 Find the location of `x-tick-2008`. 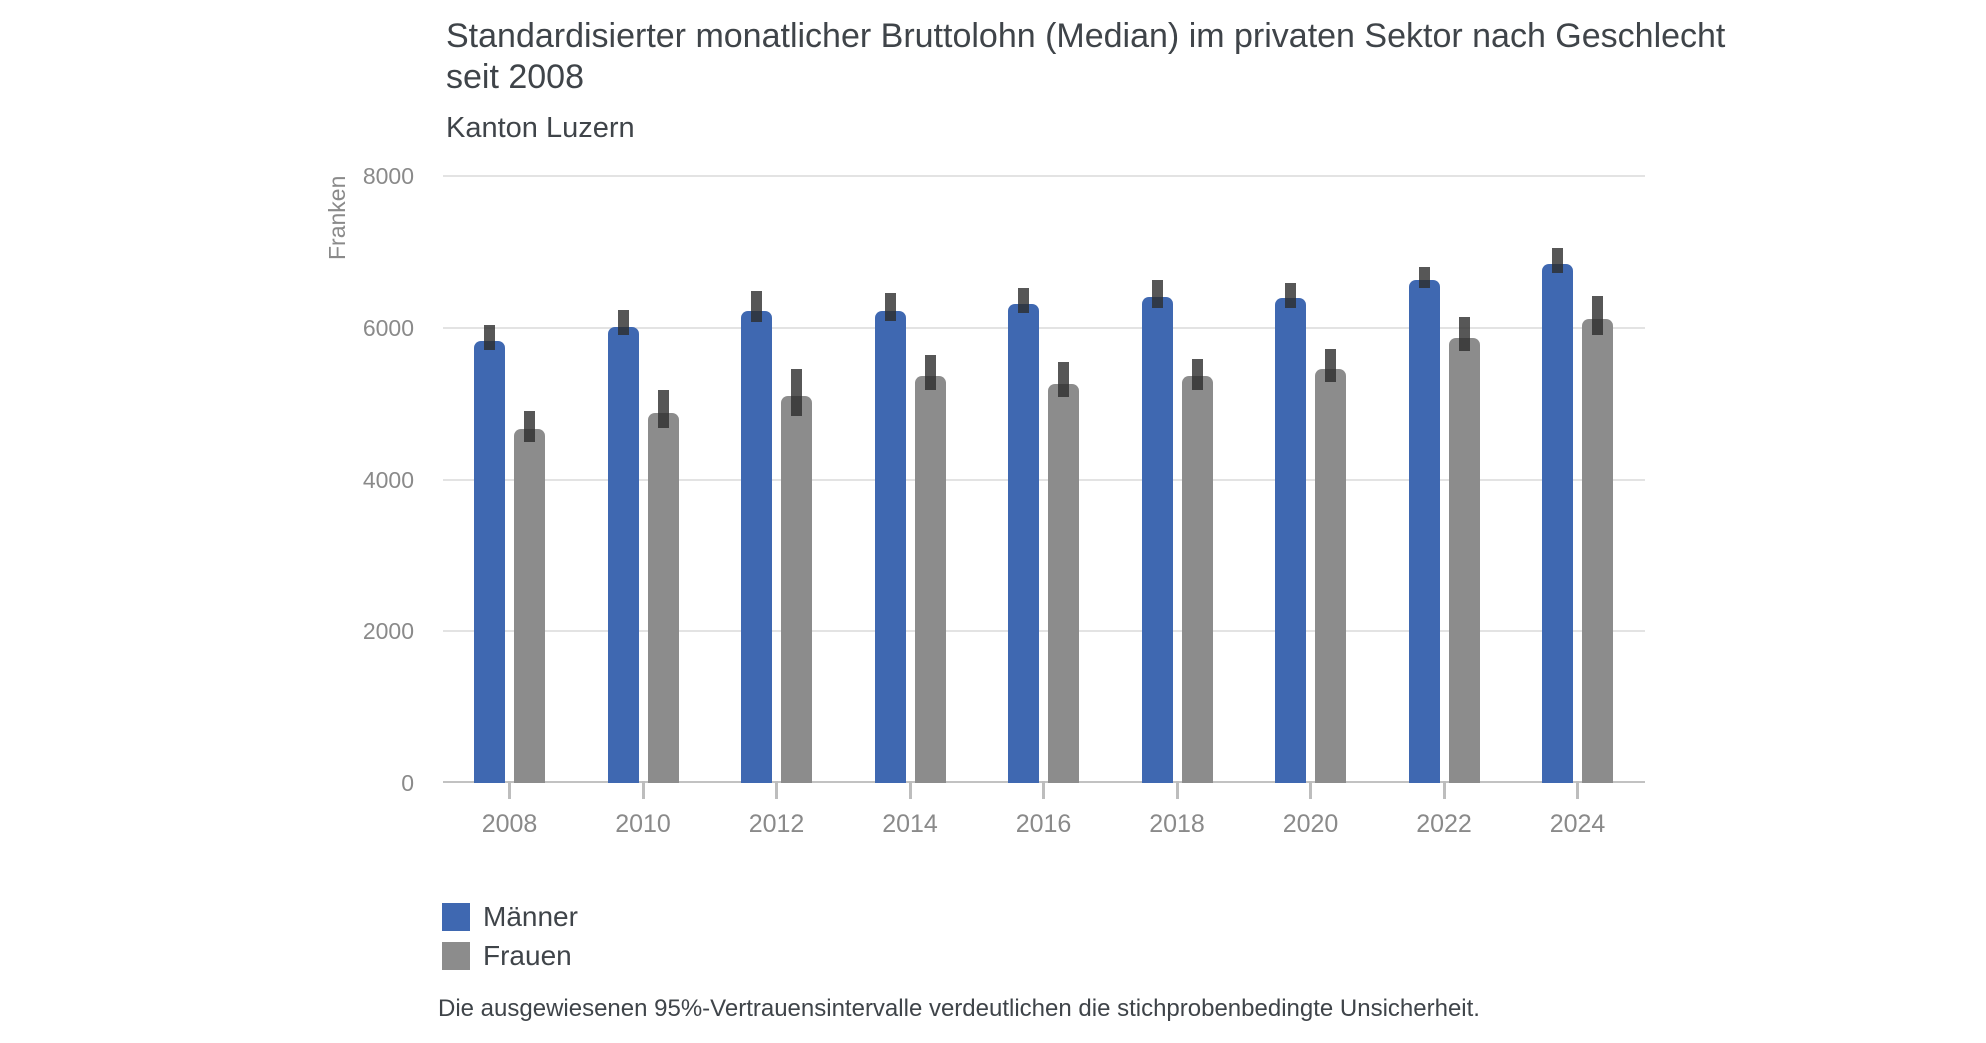

x-tick-2008 is located at coordinates (509, 790).